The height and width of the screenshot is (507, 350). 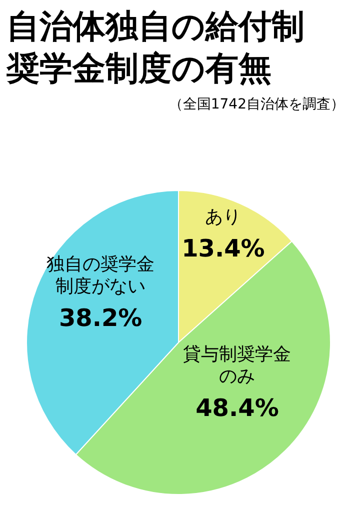 I want to click on chart-subtitle: （全国1742自治体を調査）, so click(x=256, y=104).